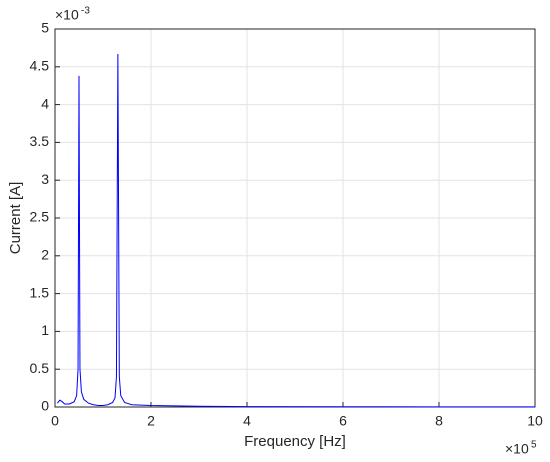 The image size is (550, 462). I want to click on y-tick-label: 3, so click(45, 179).